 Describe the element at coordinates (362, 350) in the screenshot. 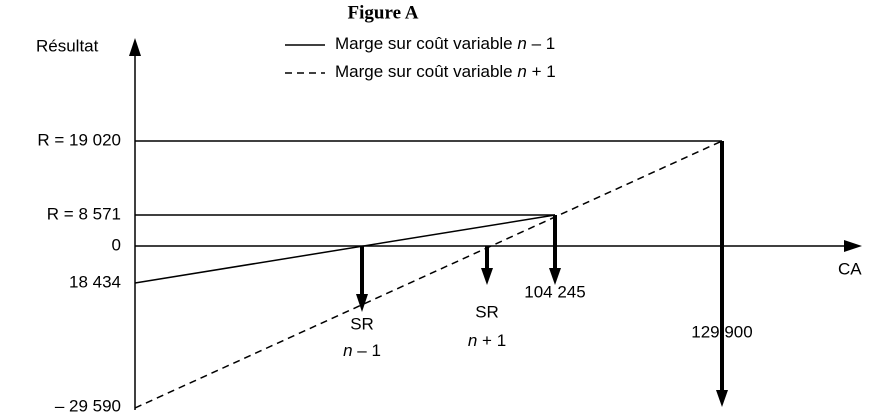

I see `marker-sub: n – 1` at that location.